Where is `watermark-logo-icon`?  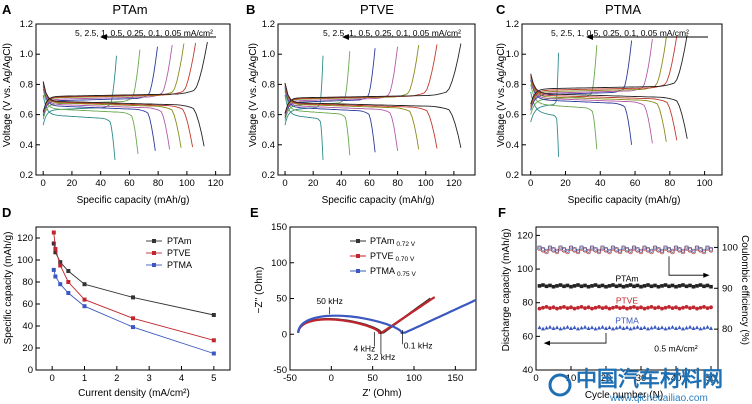
watermark-logo-icon is located at coordinates (560, 385).